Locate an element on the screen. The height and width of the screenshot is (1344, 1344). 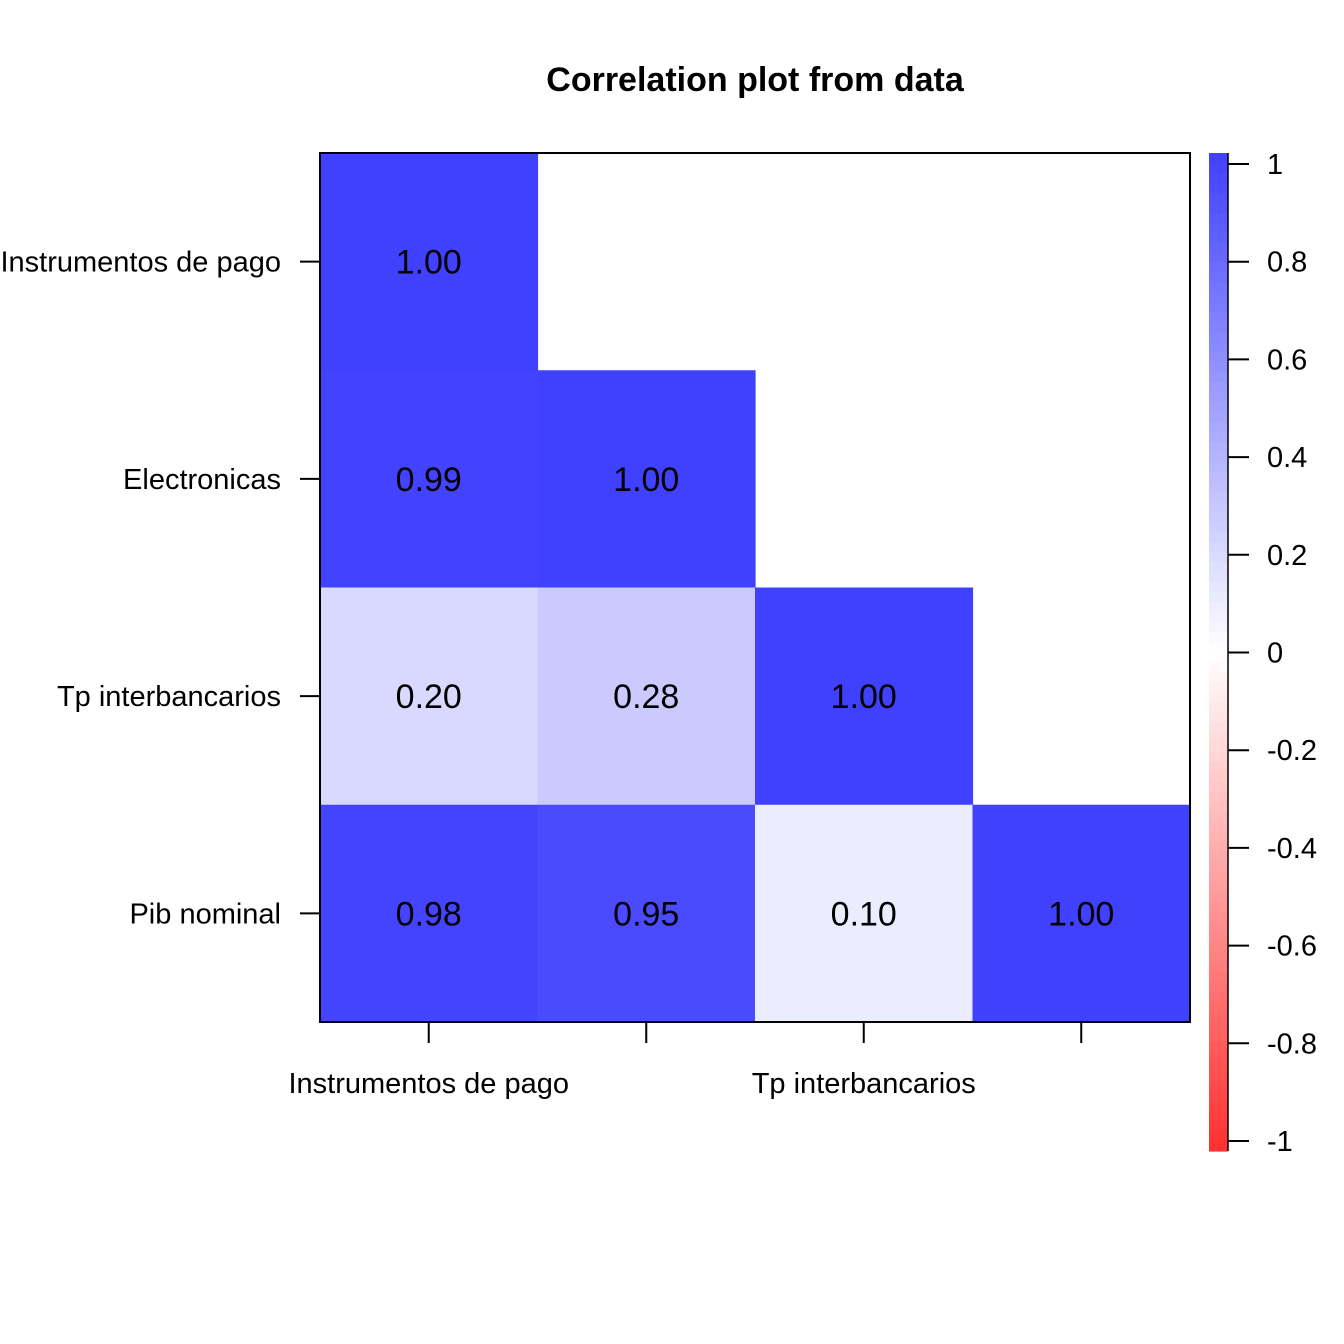
colorbar-tick-label: -1 is located at coordinates (1280, 1142).